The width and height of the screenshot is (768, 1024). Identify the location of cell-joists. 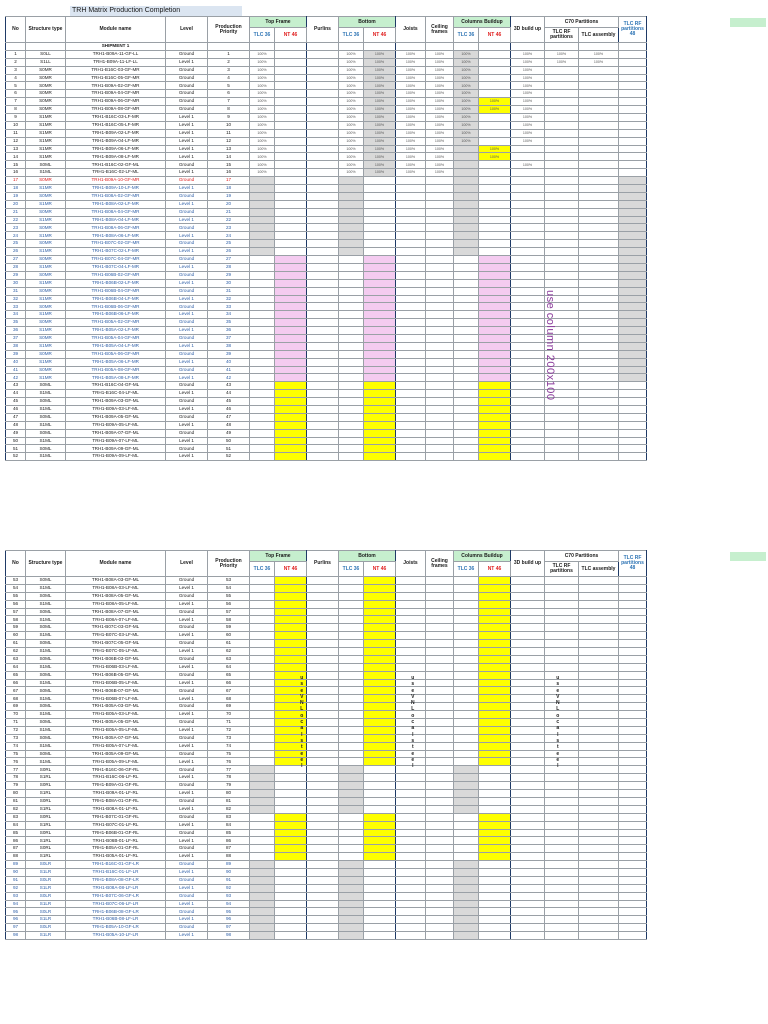
(410, 935).